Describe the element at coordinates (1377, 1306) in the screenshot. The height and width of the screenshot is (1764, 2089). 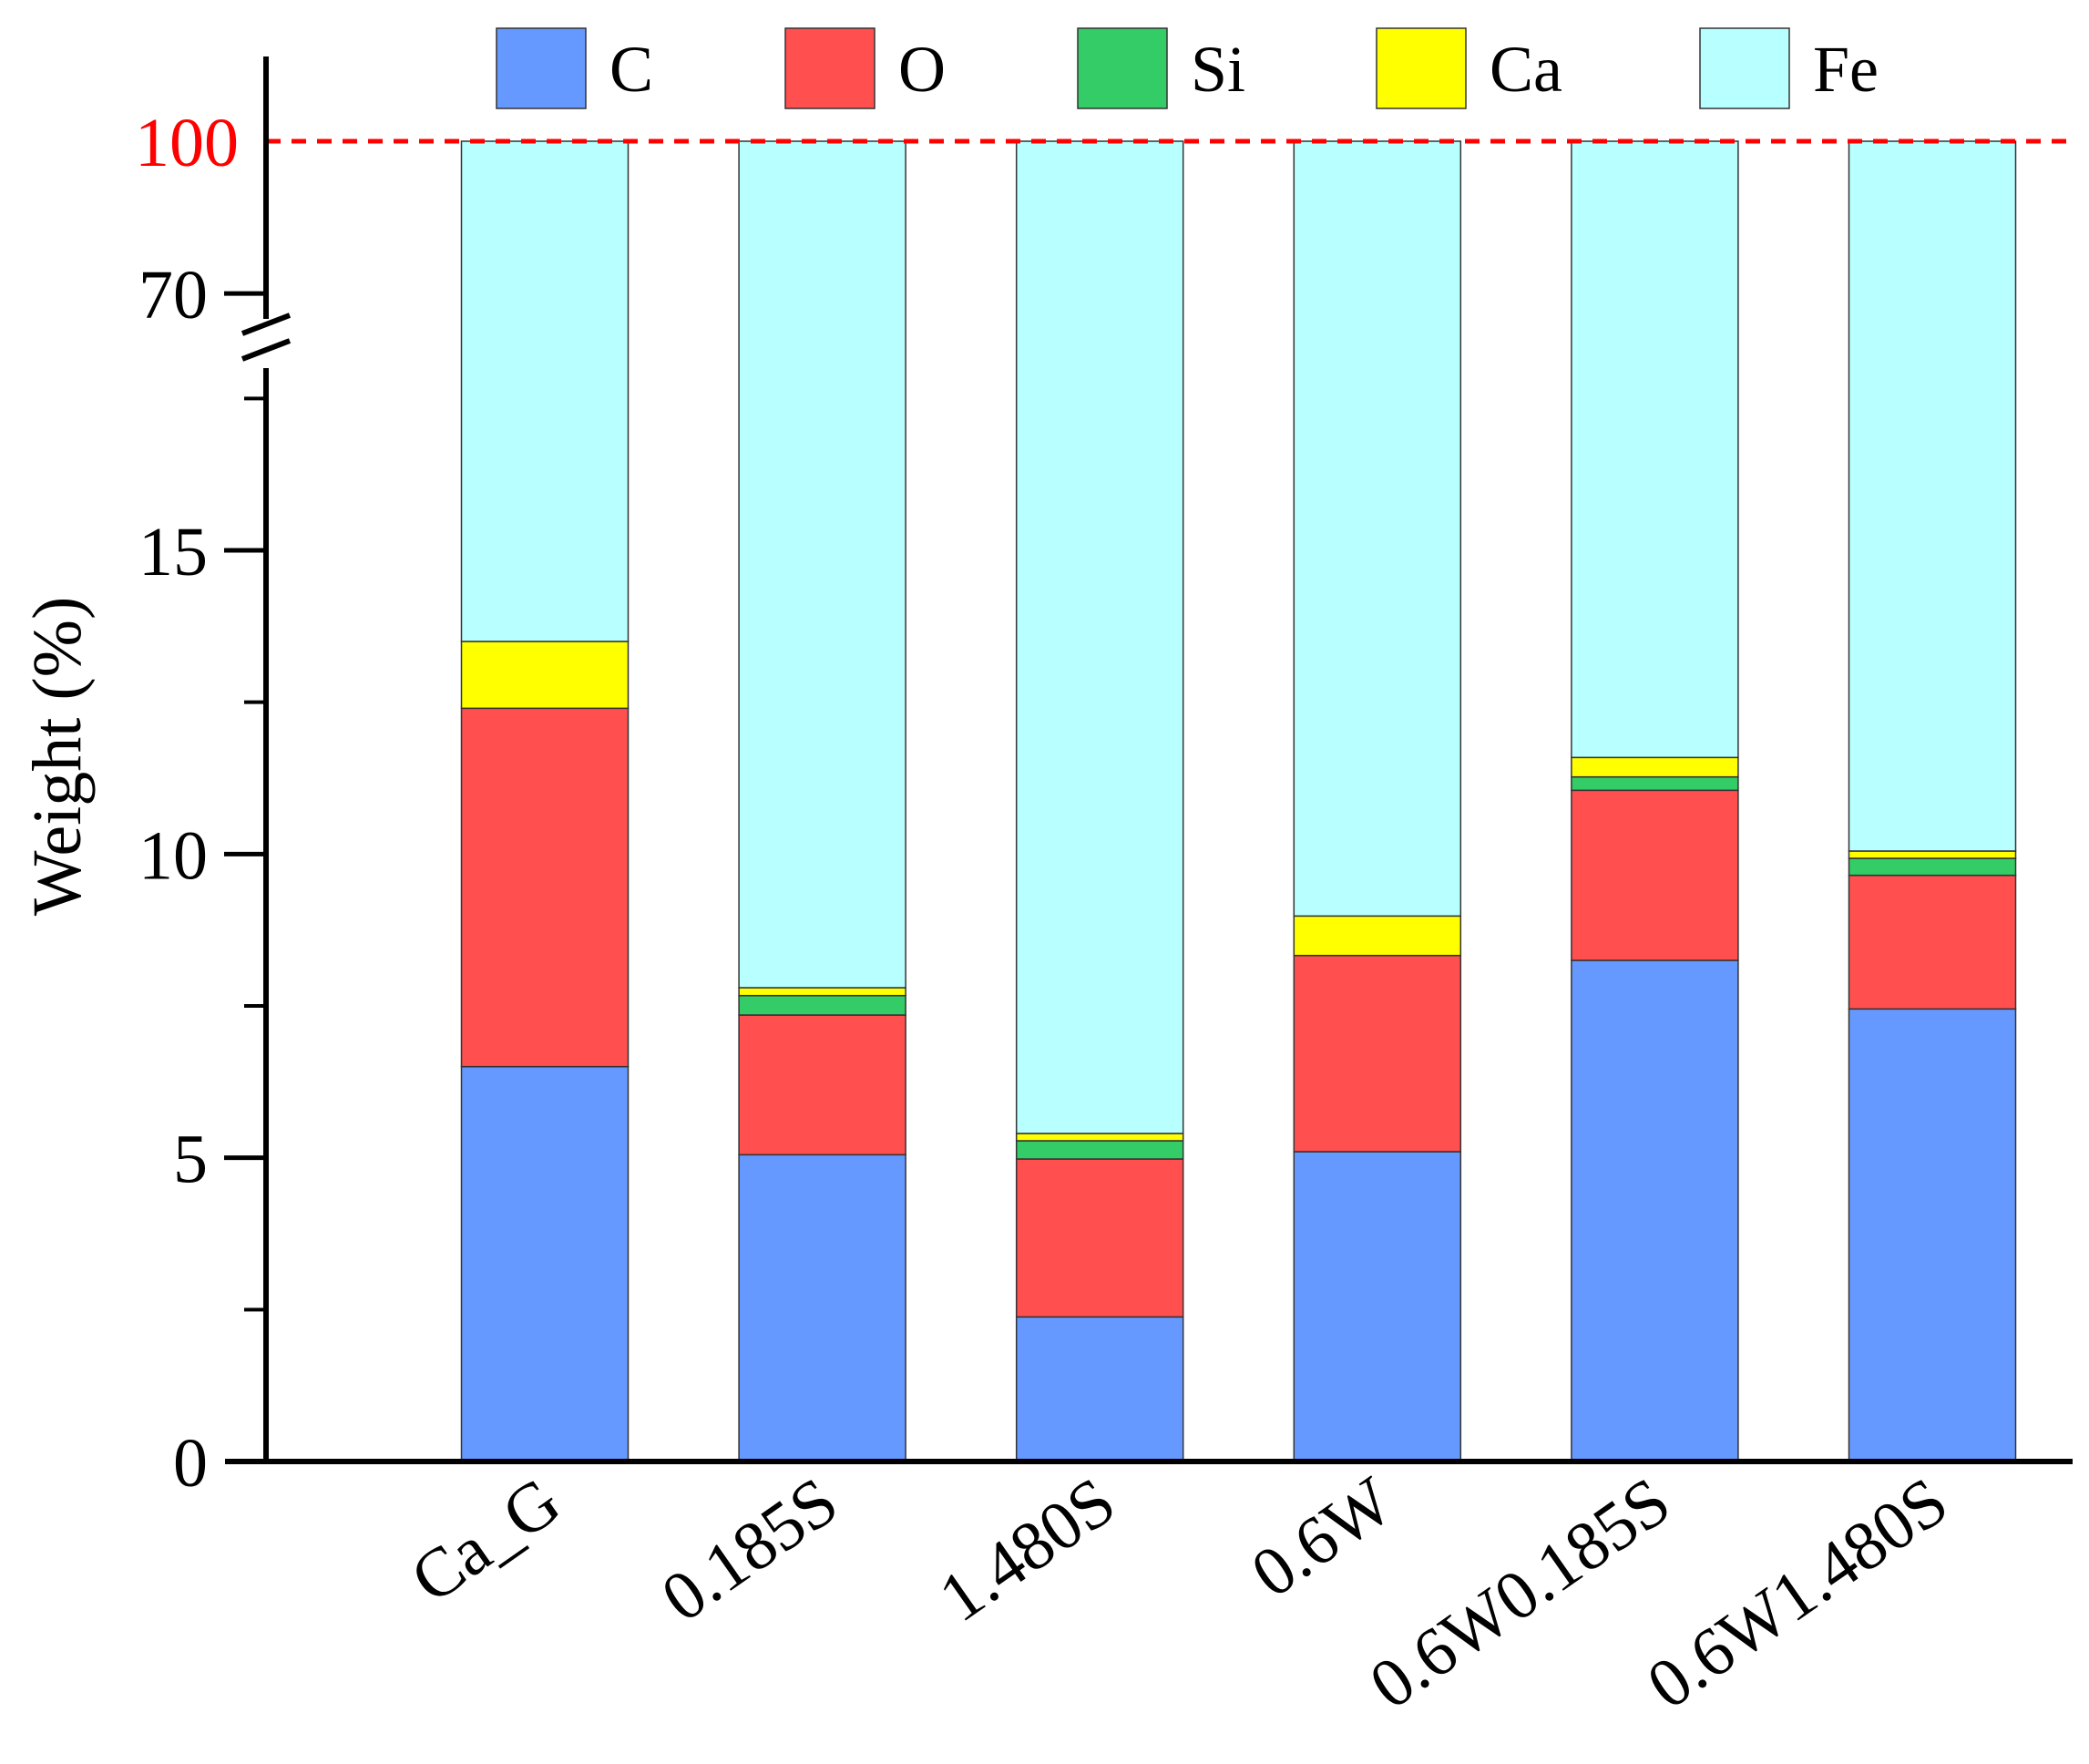
I see `bar-c-0-6w` at that location.